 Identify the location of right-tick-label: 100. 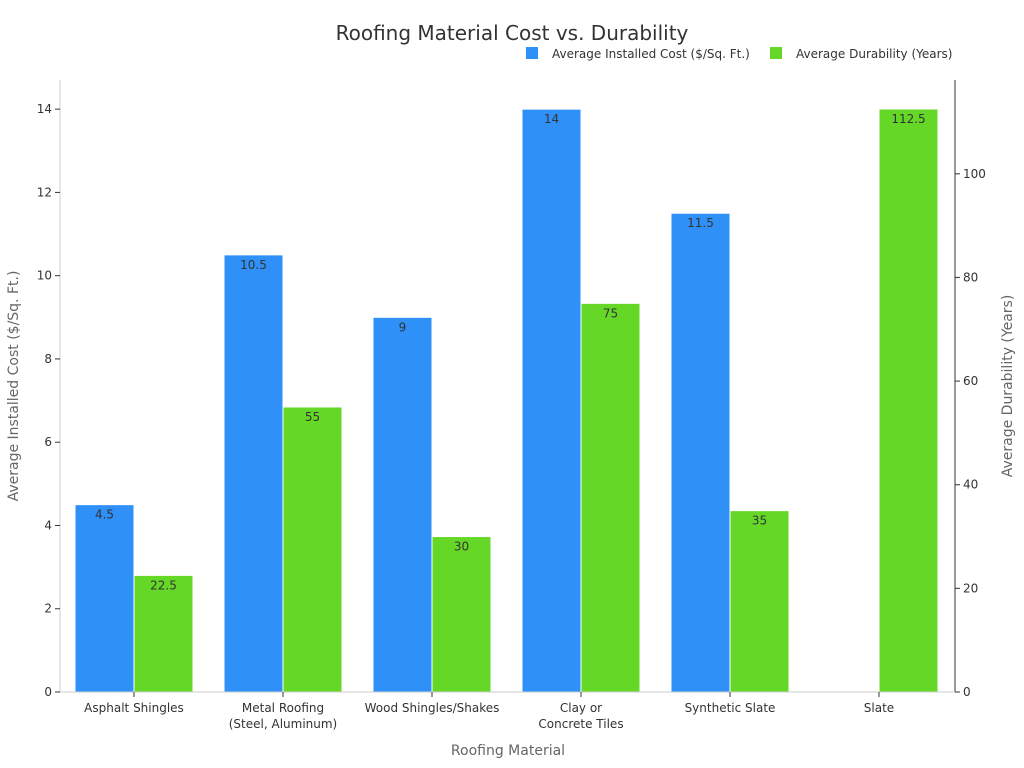
(974, 174).